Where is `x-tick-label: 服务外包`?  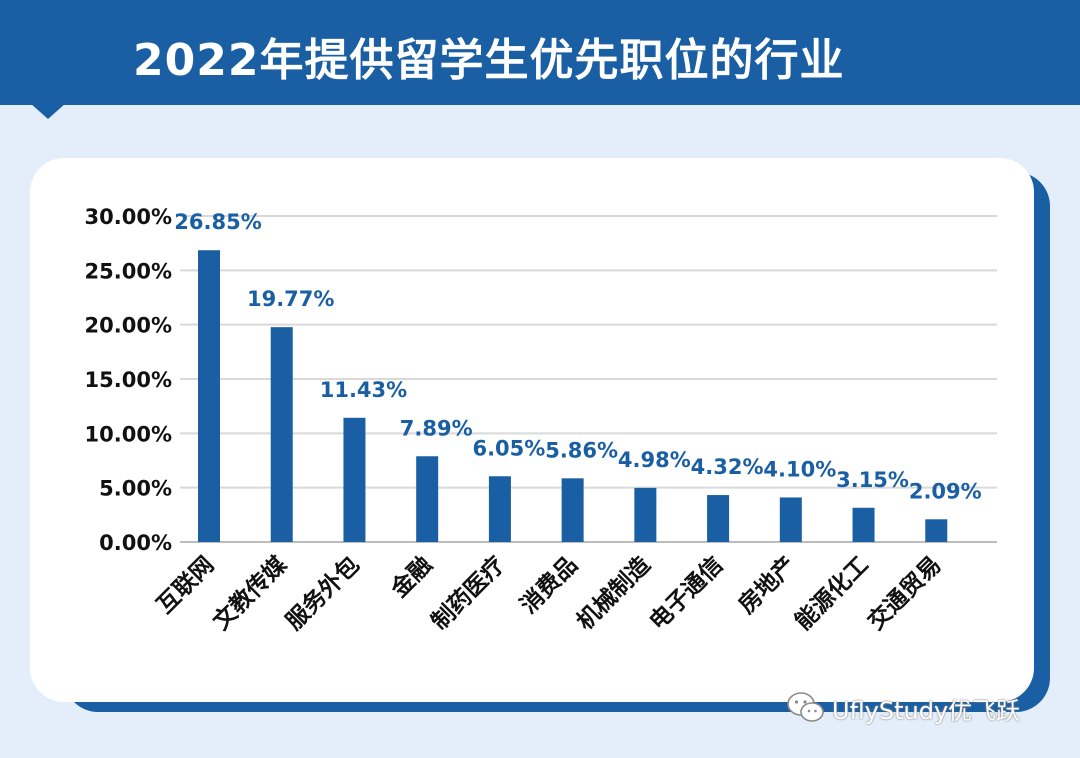 x-tick-label: 服务外包 is located at coordinates (323, 593).